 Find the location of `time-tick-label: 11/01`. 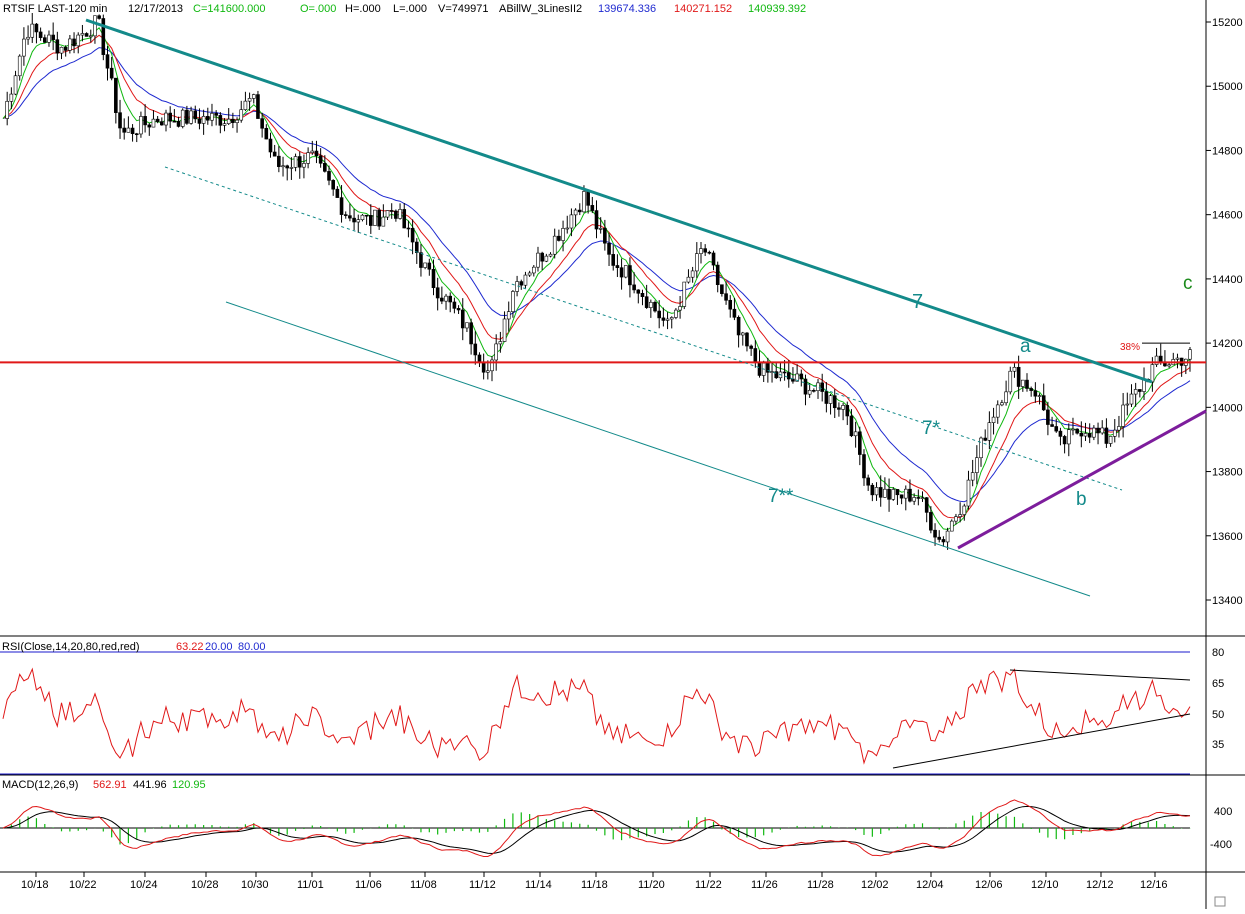

time-tick-label: 11/01 is located at coordinates (310, 885).